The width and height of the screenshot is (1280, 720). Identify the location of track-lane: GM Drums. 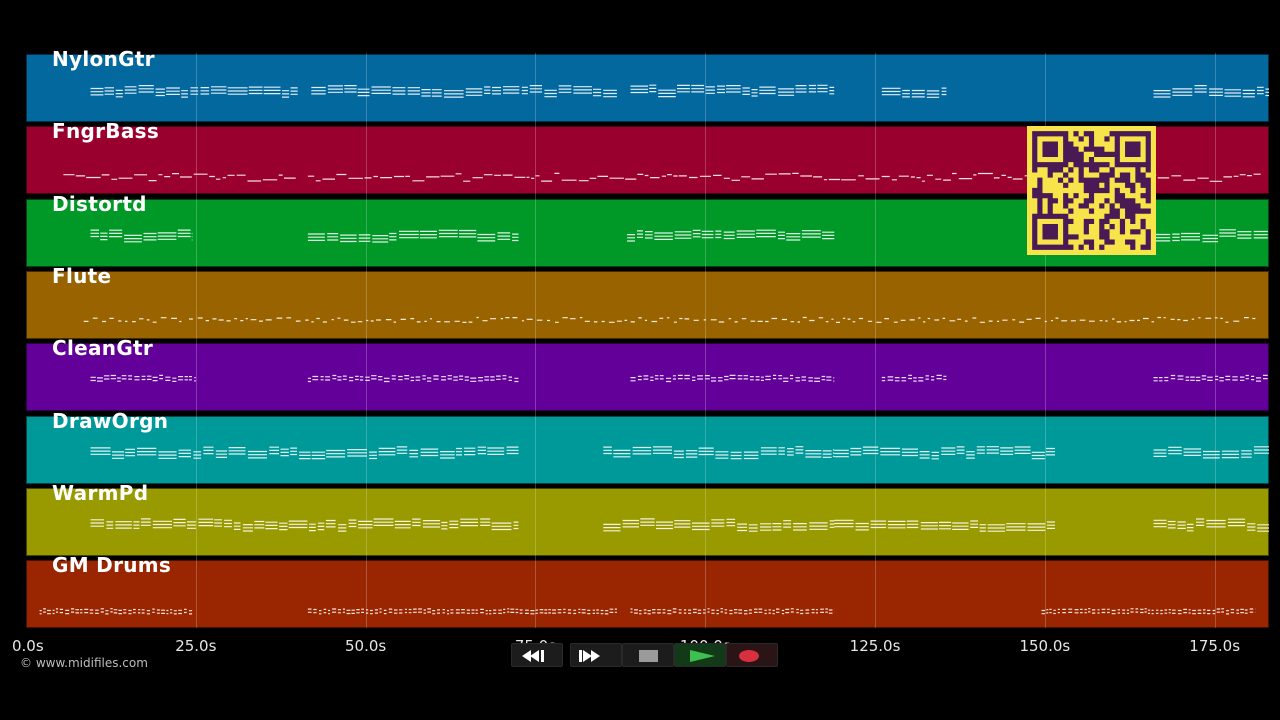
(647, 591).